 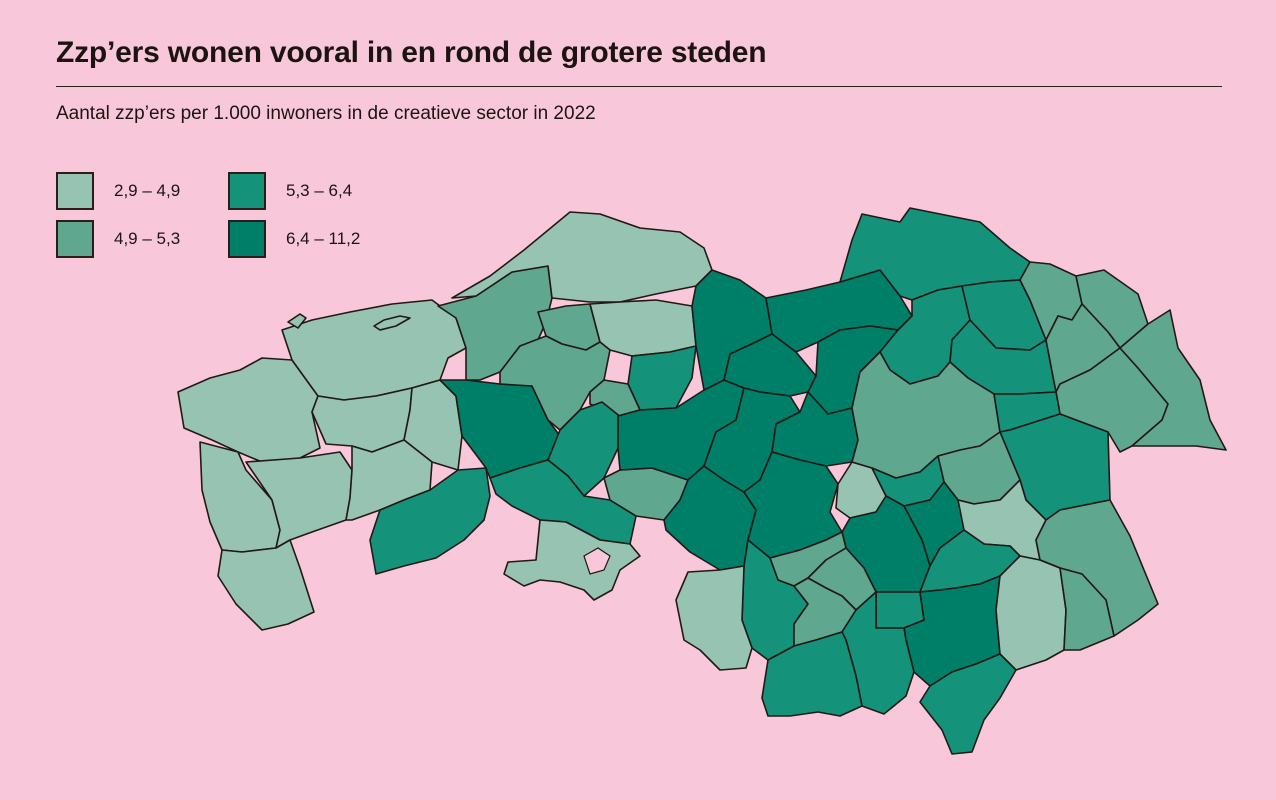 What do you see at coordinates (639, 86) in the screenshot?
I see `title-divider` at bounding box center [639, 86].